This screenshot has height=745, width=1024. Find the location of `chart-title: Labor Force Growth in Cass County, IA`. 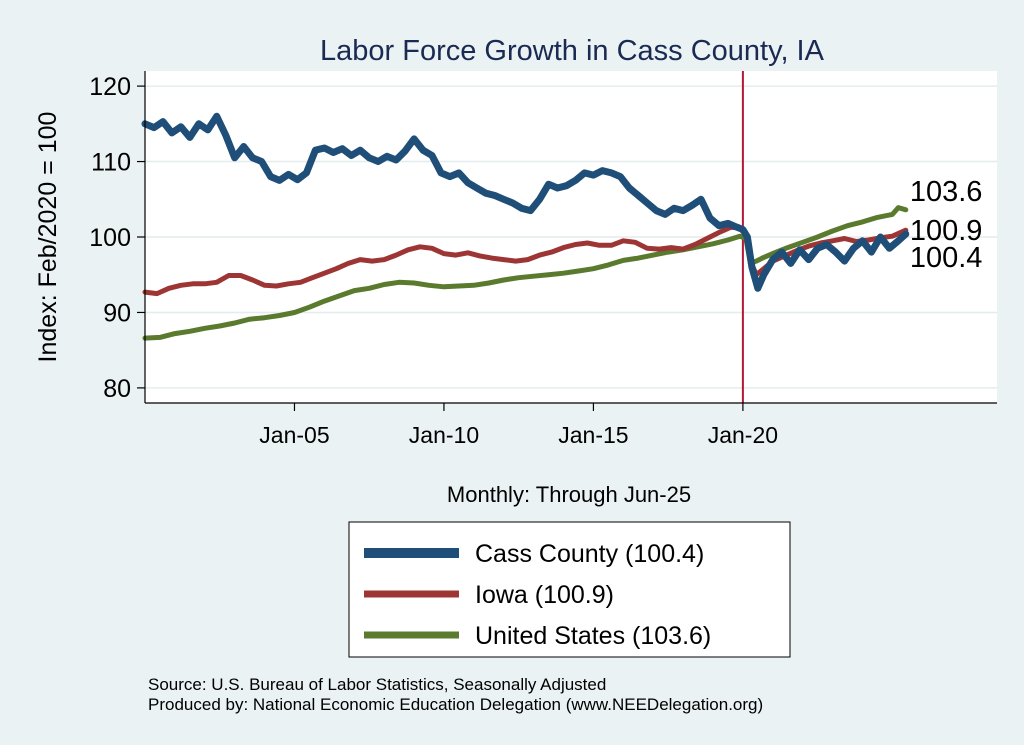

chart-title: Labor Force Growth in Cass County, IA is located at coordinates (572, 51).